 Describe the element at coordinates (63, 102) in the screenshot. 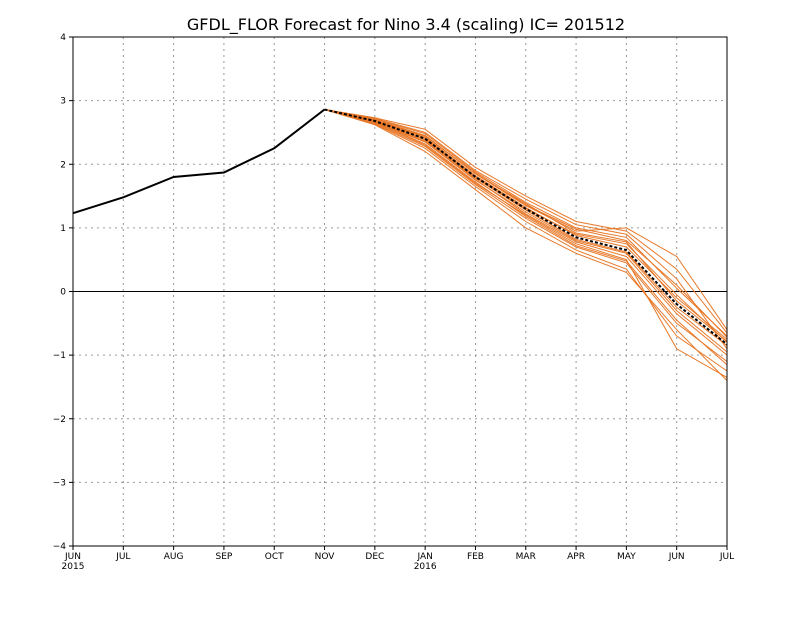

I see `y-tick-label: 3` at that location.